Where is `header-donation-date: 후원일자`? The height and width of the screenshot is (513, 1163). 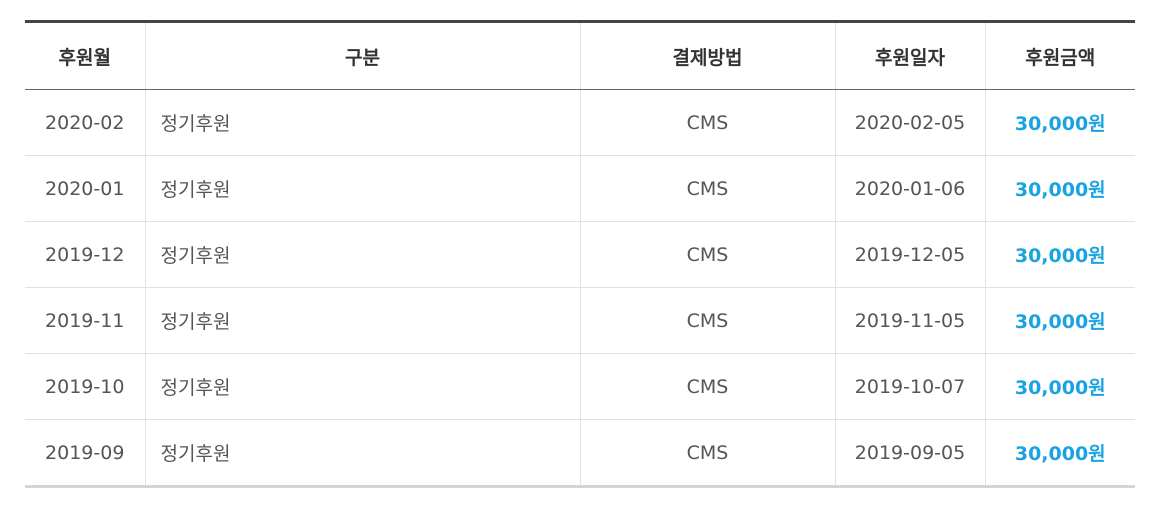 header-donation-date: 후원일자 is located at coordinates (909, 55).